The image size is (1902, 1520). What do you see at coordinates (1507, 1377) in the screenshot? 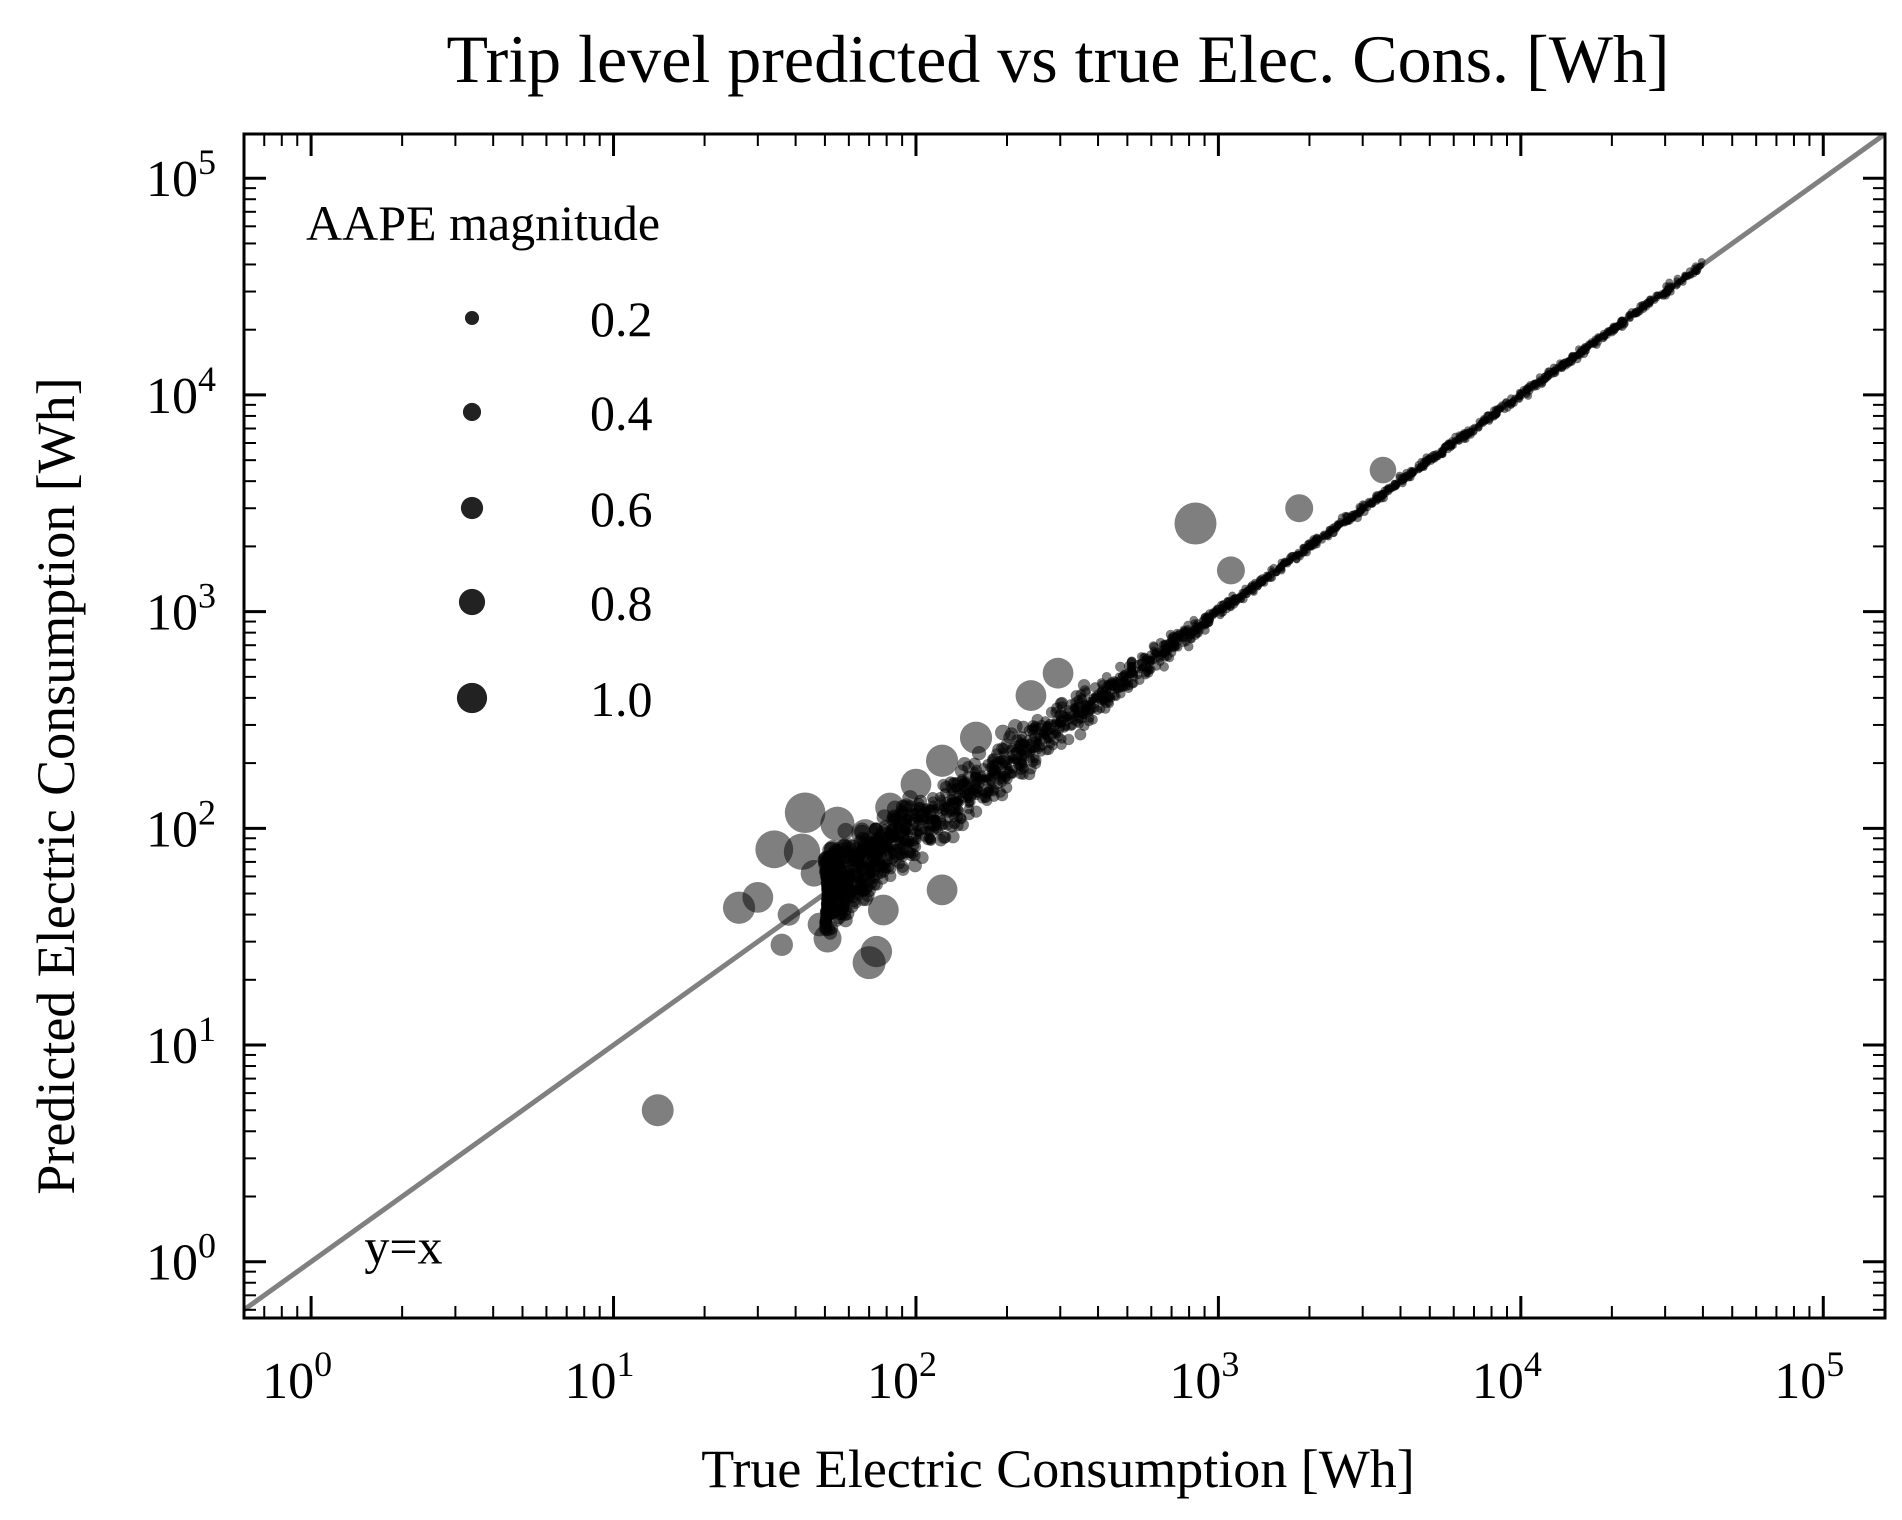
I see `x-tick-label: 10⁴` at bounding box center [1507, 1377].